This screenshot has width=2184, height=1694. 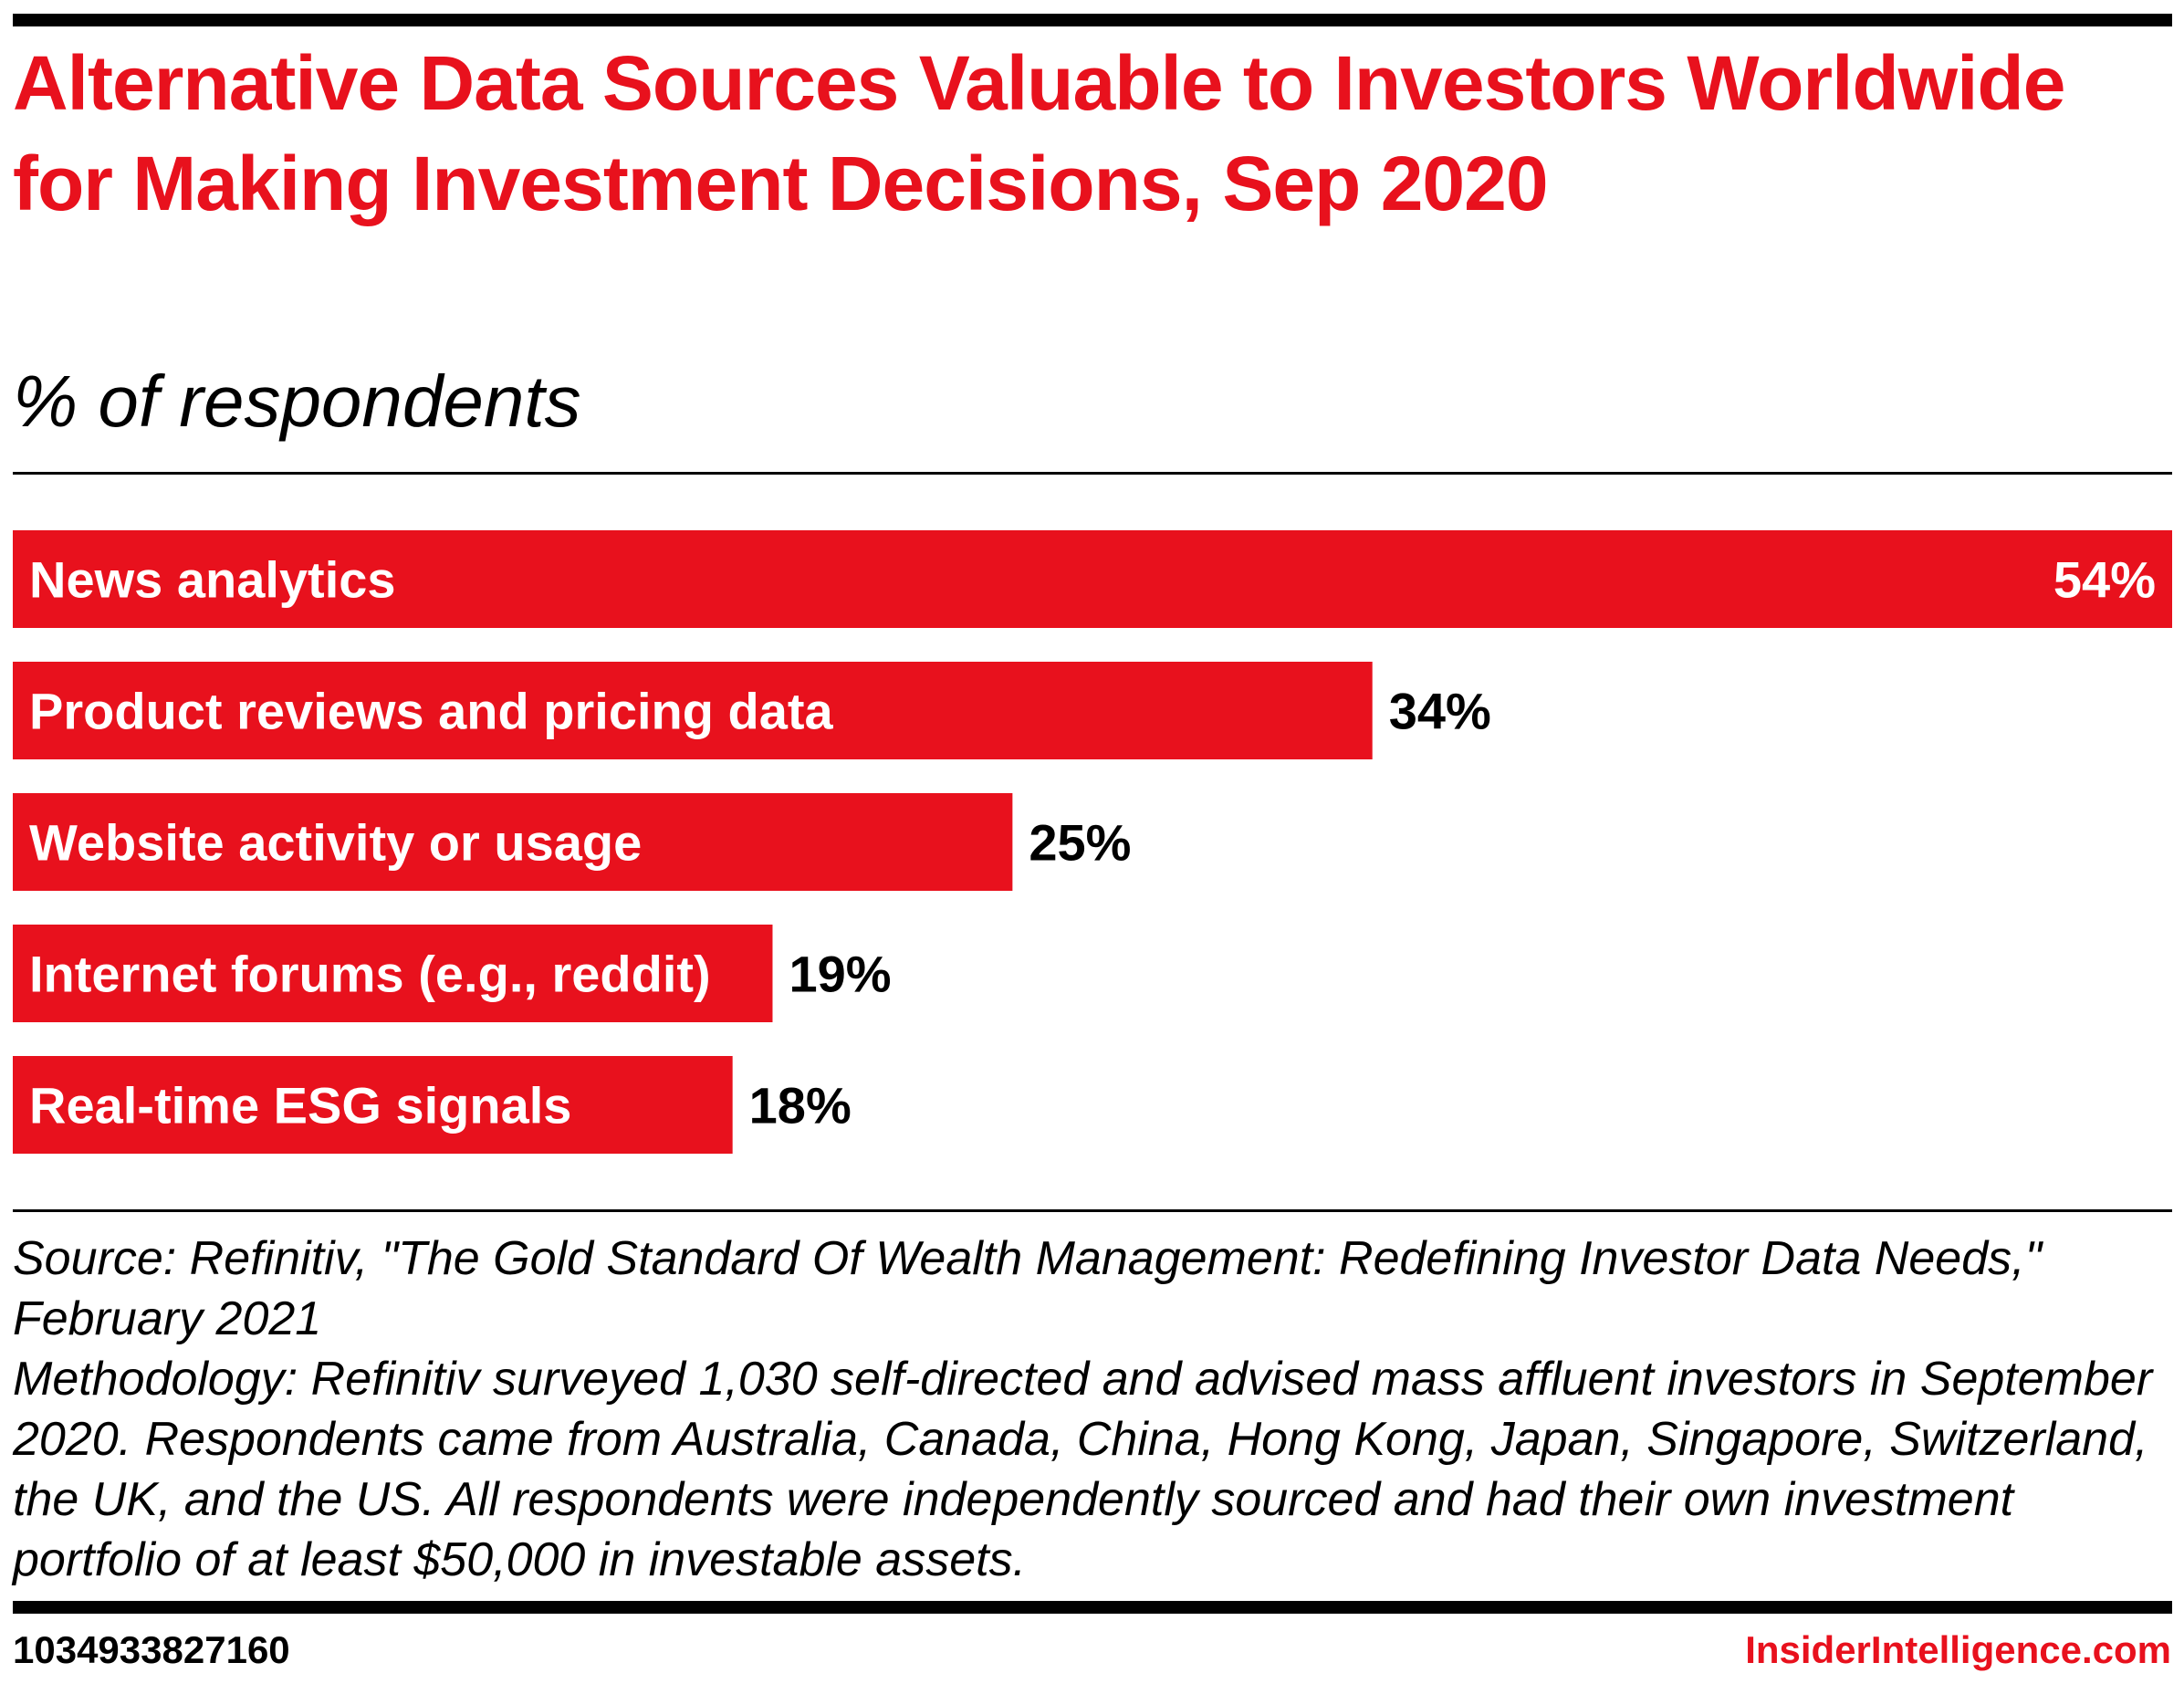 What do you see at coordinates (1080, 843) in the screenshot?
I see `value-label-2: 25%` at bounding box center [1080, 843].